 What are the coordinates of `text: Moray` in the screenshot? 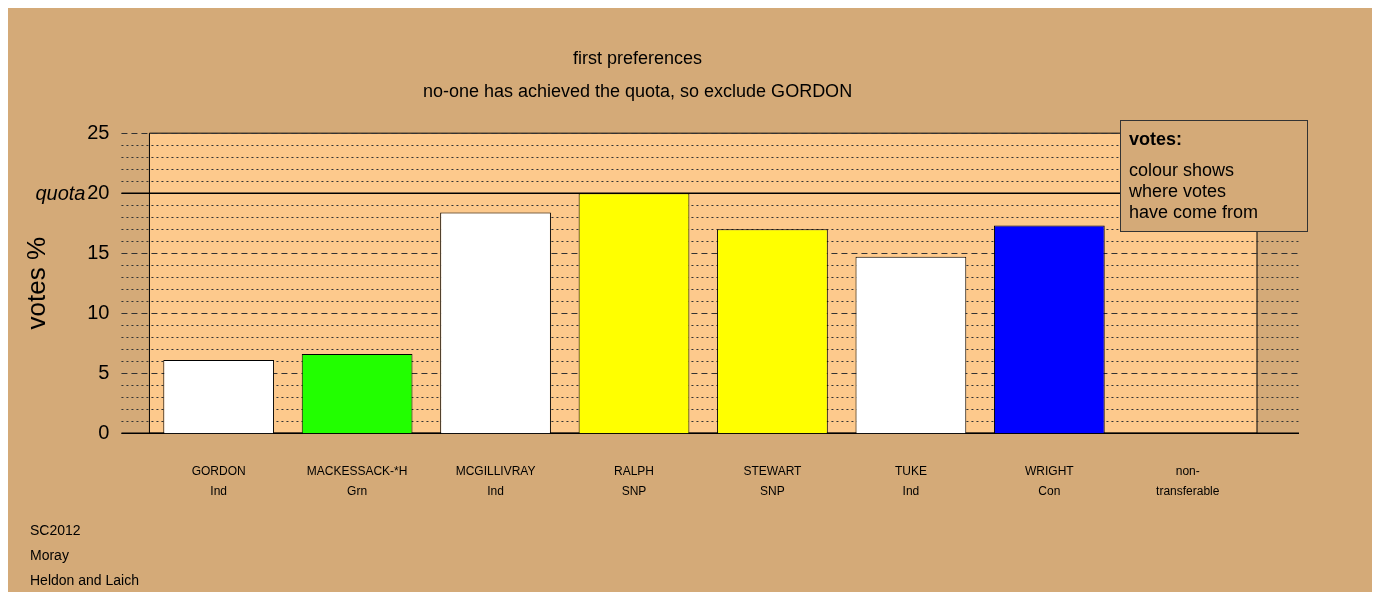 It's located at (50, 555).